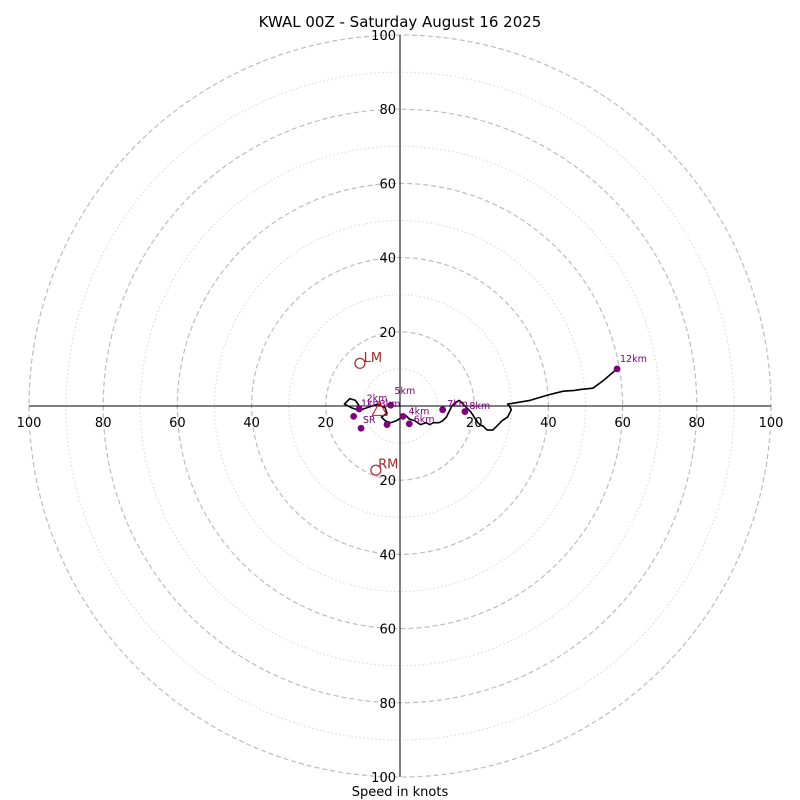 This screenshot has width=800, height=800. I want to click on height-label: 2km, so click(377, 399).